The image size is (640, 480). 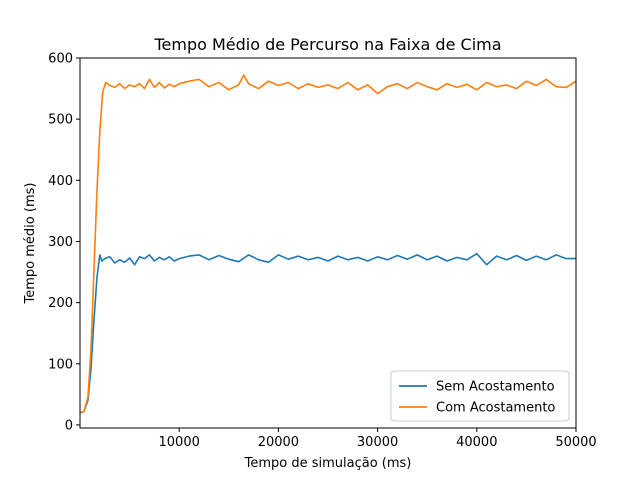 I want to click on legend-box, so click(x=480, y=396).